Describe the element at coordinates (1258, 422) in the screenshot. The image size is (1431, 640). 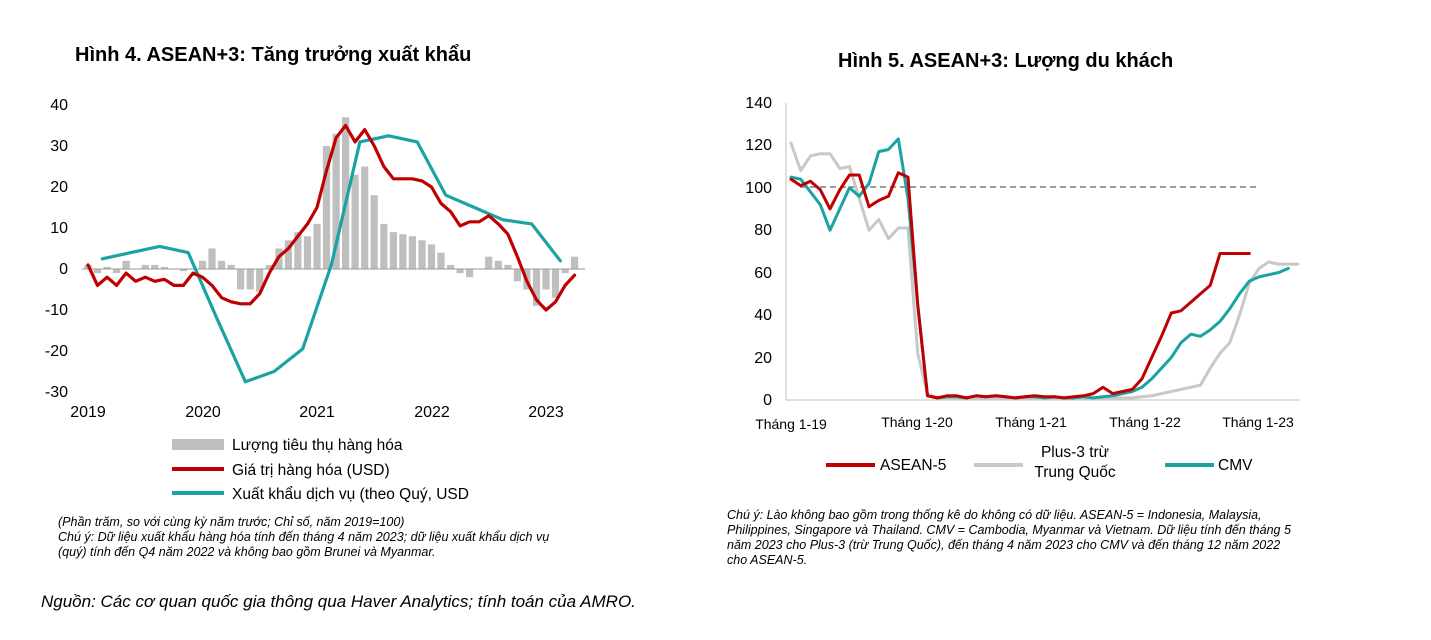
I see `fig5-x-tick-label: Tháng 1-23` at that location.